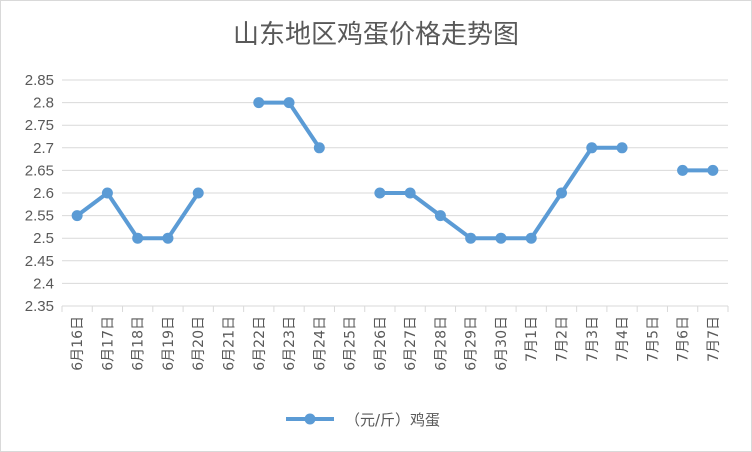 This screenshot has width=752, height=452. What do you see at coordinates (169, 343) in the screenshot?
I see `x-tick-label: 6月19日` at bounding box center [169, 343].